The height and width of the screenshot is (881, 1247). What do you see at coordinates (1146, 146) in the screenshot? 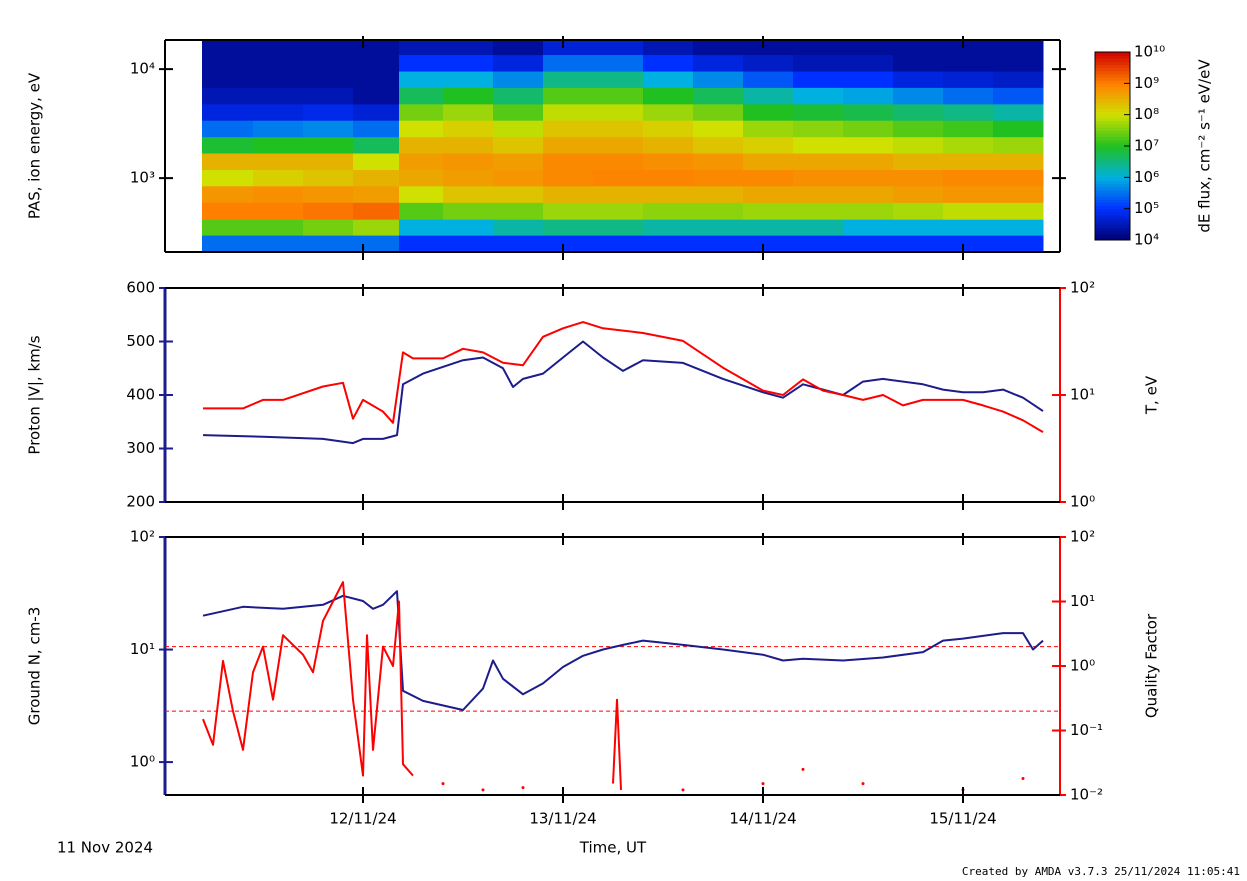
I see `colorbar-tick-label: 10⁷` at bounding box center [1146, 146].